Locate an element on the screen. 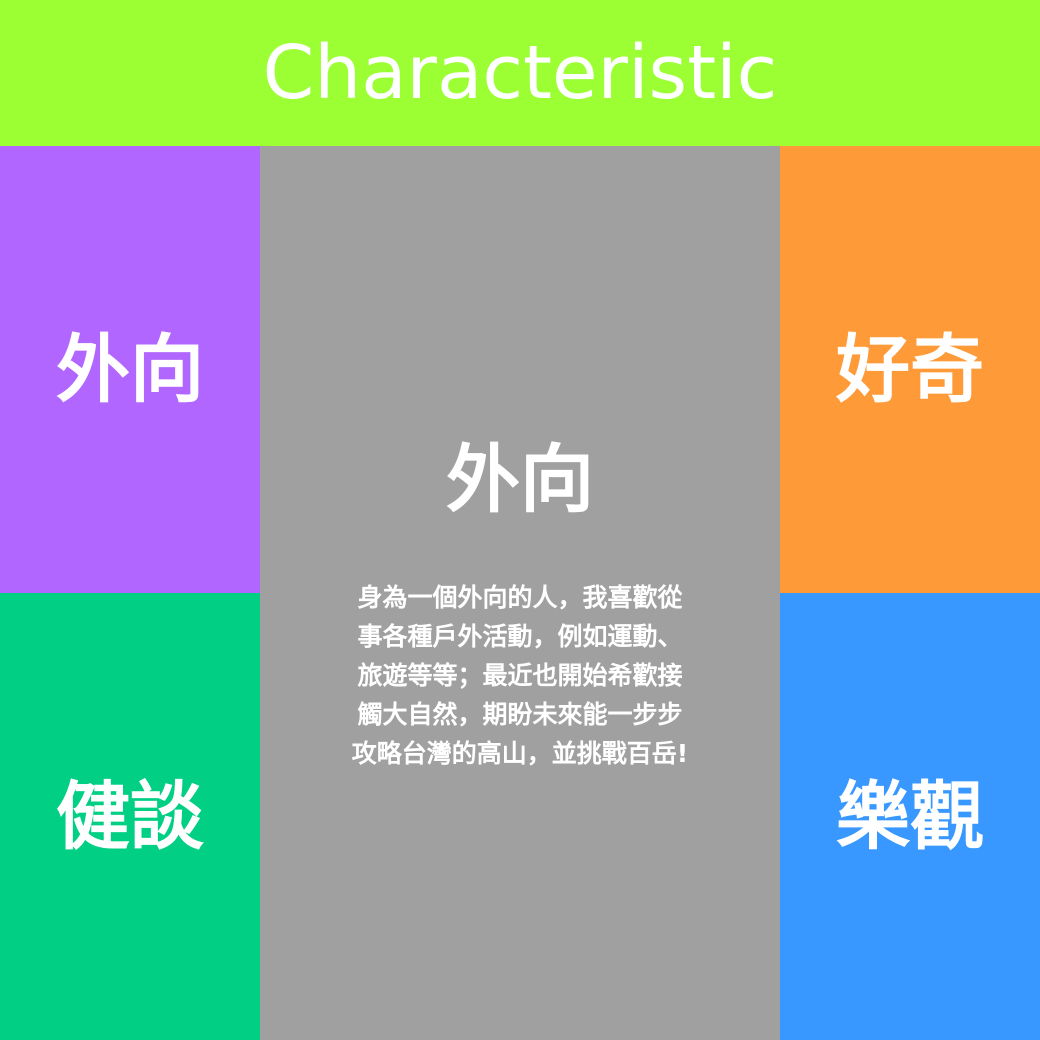 The width and height of the screenshot is (1040, 1040). trait-tile-curious: 好奇 is located at coordinates (910, 369).